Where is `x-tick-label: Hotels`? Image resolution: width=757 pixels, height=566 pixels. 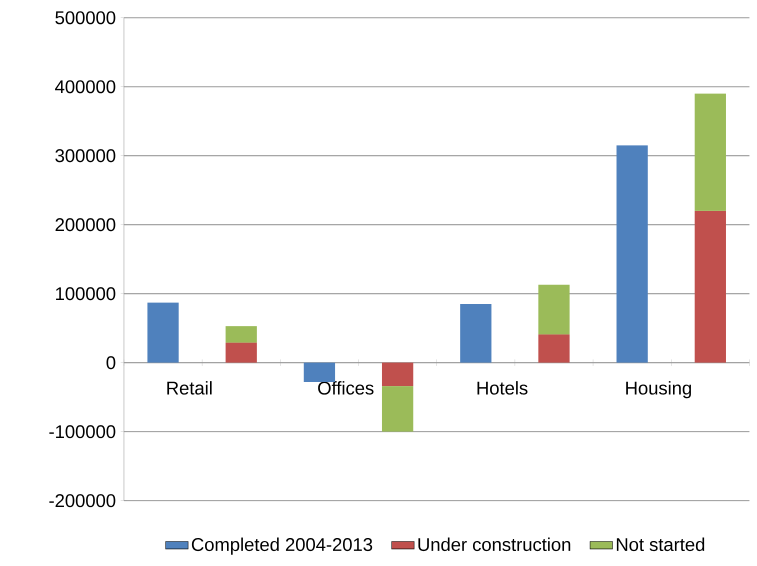
x-tick-label: Hotels is located at coordinates (503, 388).